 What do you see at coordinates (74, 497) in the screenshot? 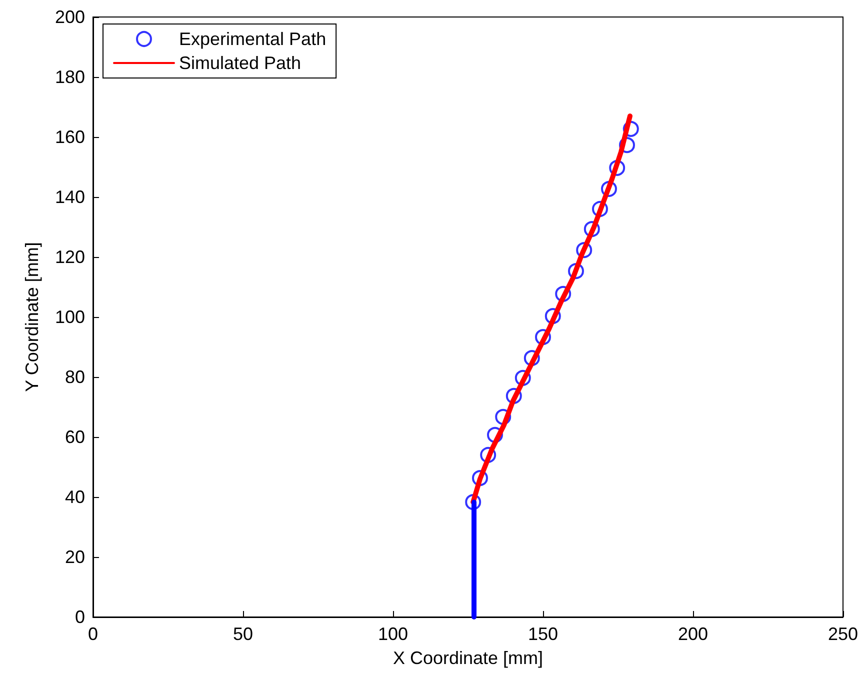
I see `y-tick-label: 40` at bounding box center [74, 497].